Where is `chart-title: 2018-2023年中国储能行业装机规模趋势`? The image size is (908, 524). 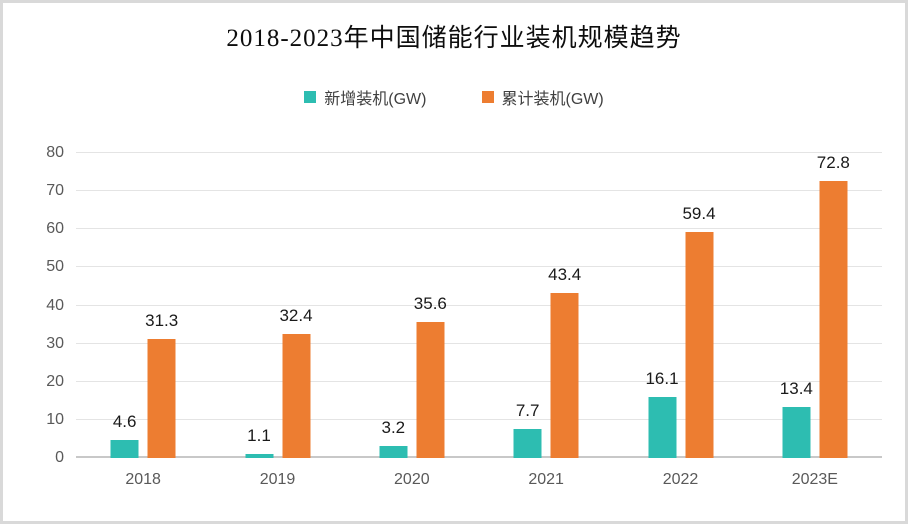 chart-title: 2018-2023年中国储能行业装机规模趋势 is located at coordinates (454, 38).